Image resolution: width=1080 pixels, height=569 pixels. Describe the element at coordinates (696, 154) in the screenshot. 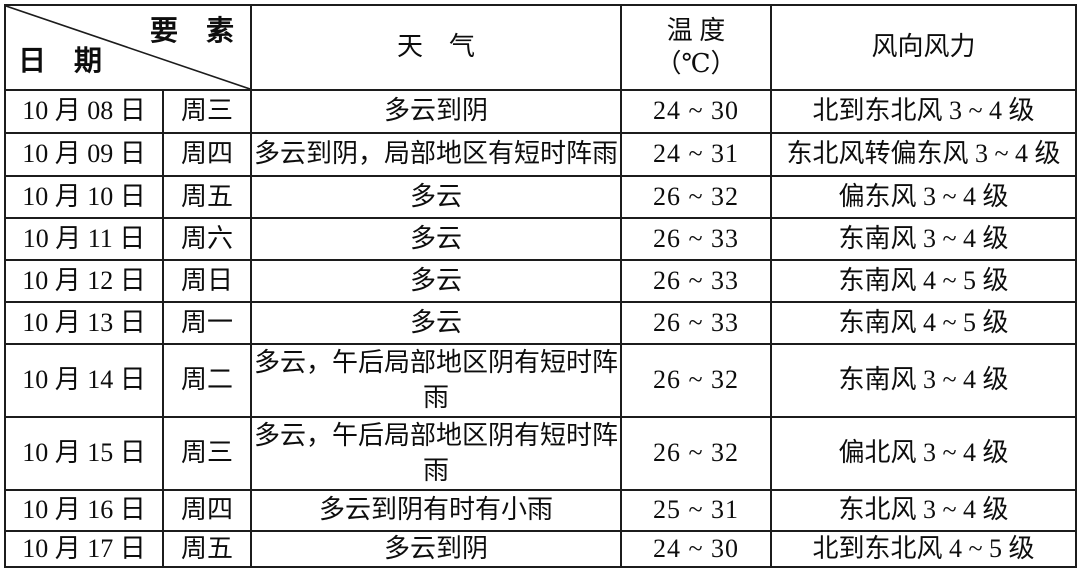

I see `cell-temperature: 24 ~ 31` at that location.